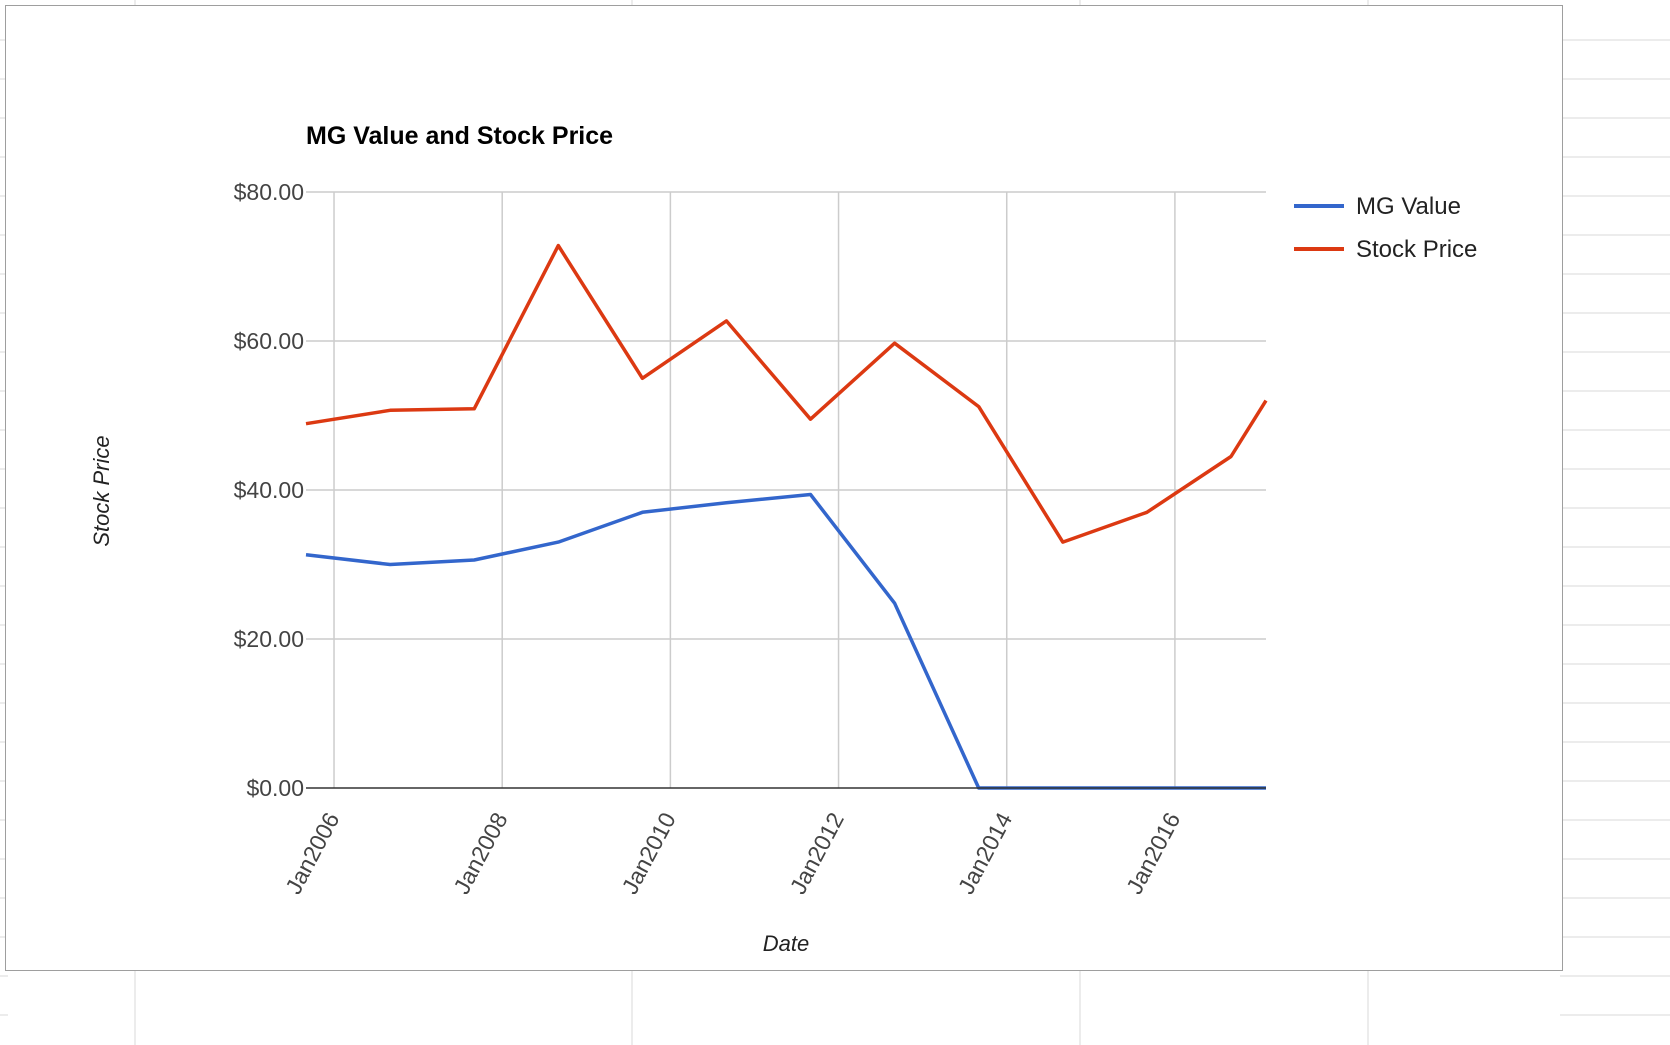 This screenshot has width=1670, height=1045. What do you see at coordinates (269, 490) in the screenshot?
I see `y-tick-label: $40.00` at bounding box center [269, 490].